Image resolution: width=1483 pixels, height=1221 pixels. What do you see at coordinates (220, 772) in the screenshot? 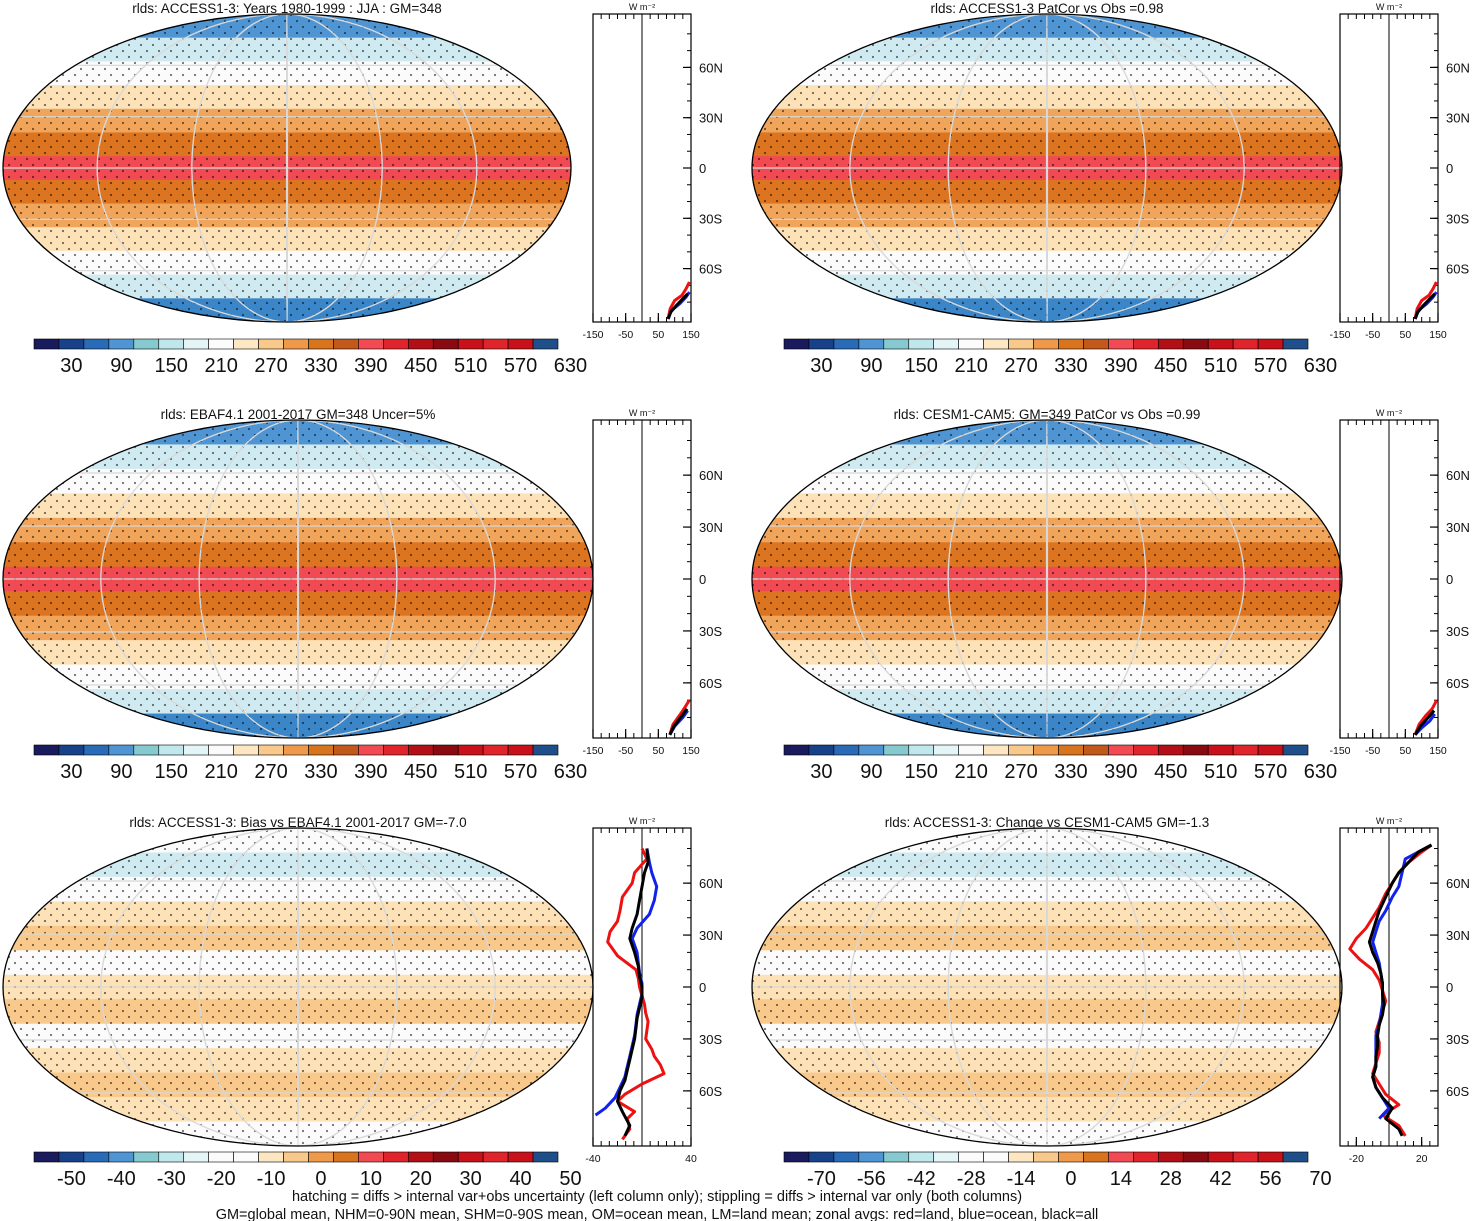
I see `colorbar-label: 210` at bounding box center [220, 772].